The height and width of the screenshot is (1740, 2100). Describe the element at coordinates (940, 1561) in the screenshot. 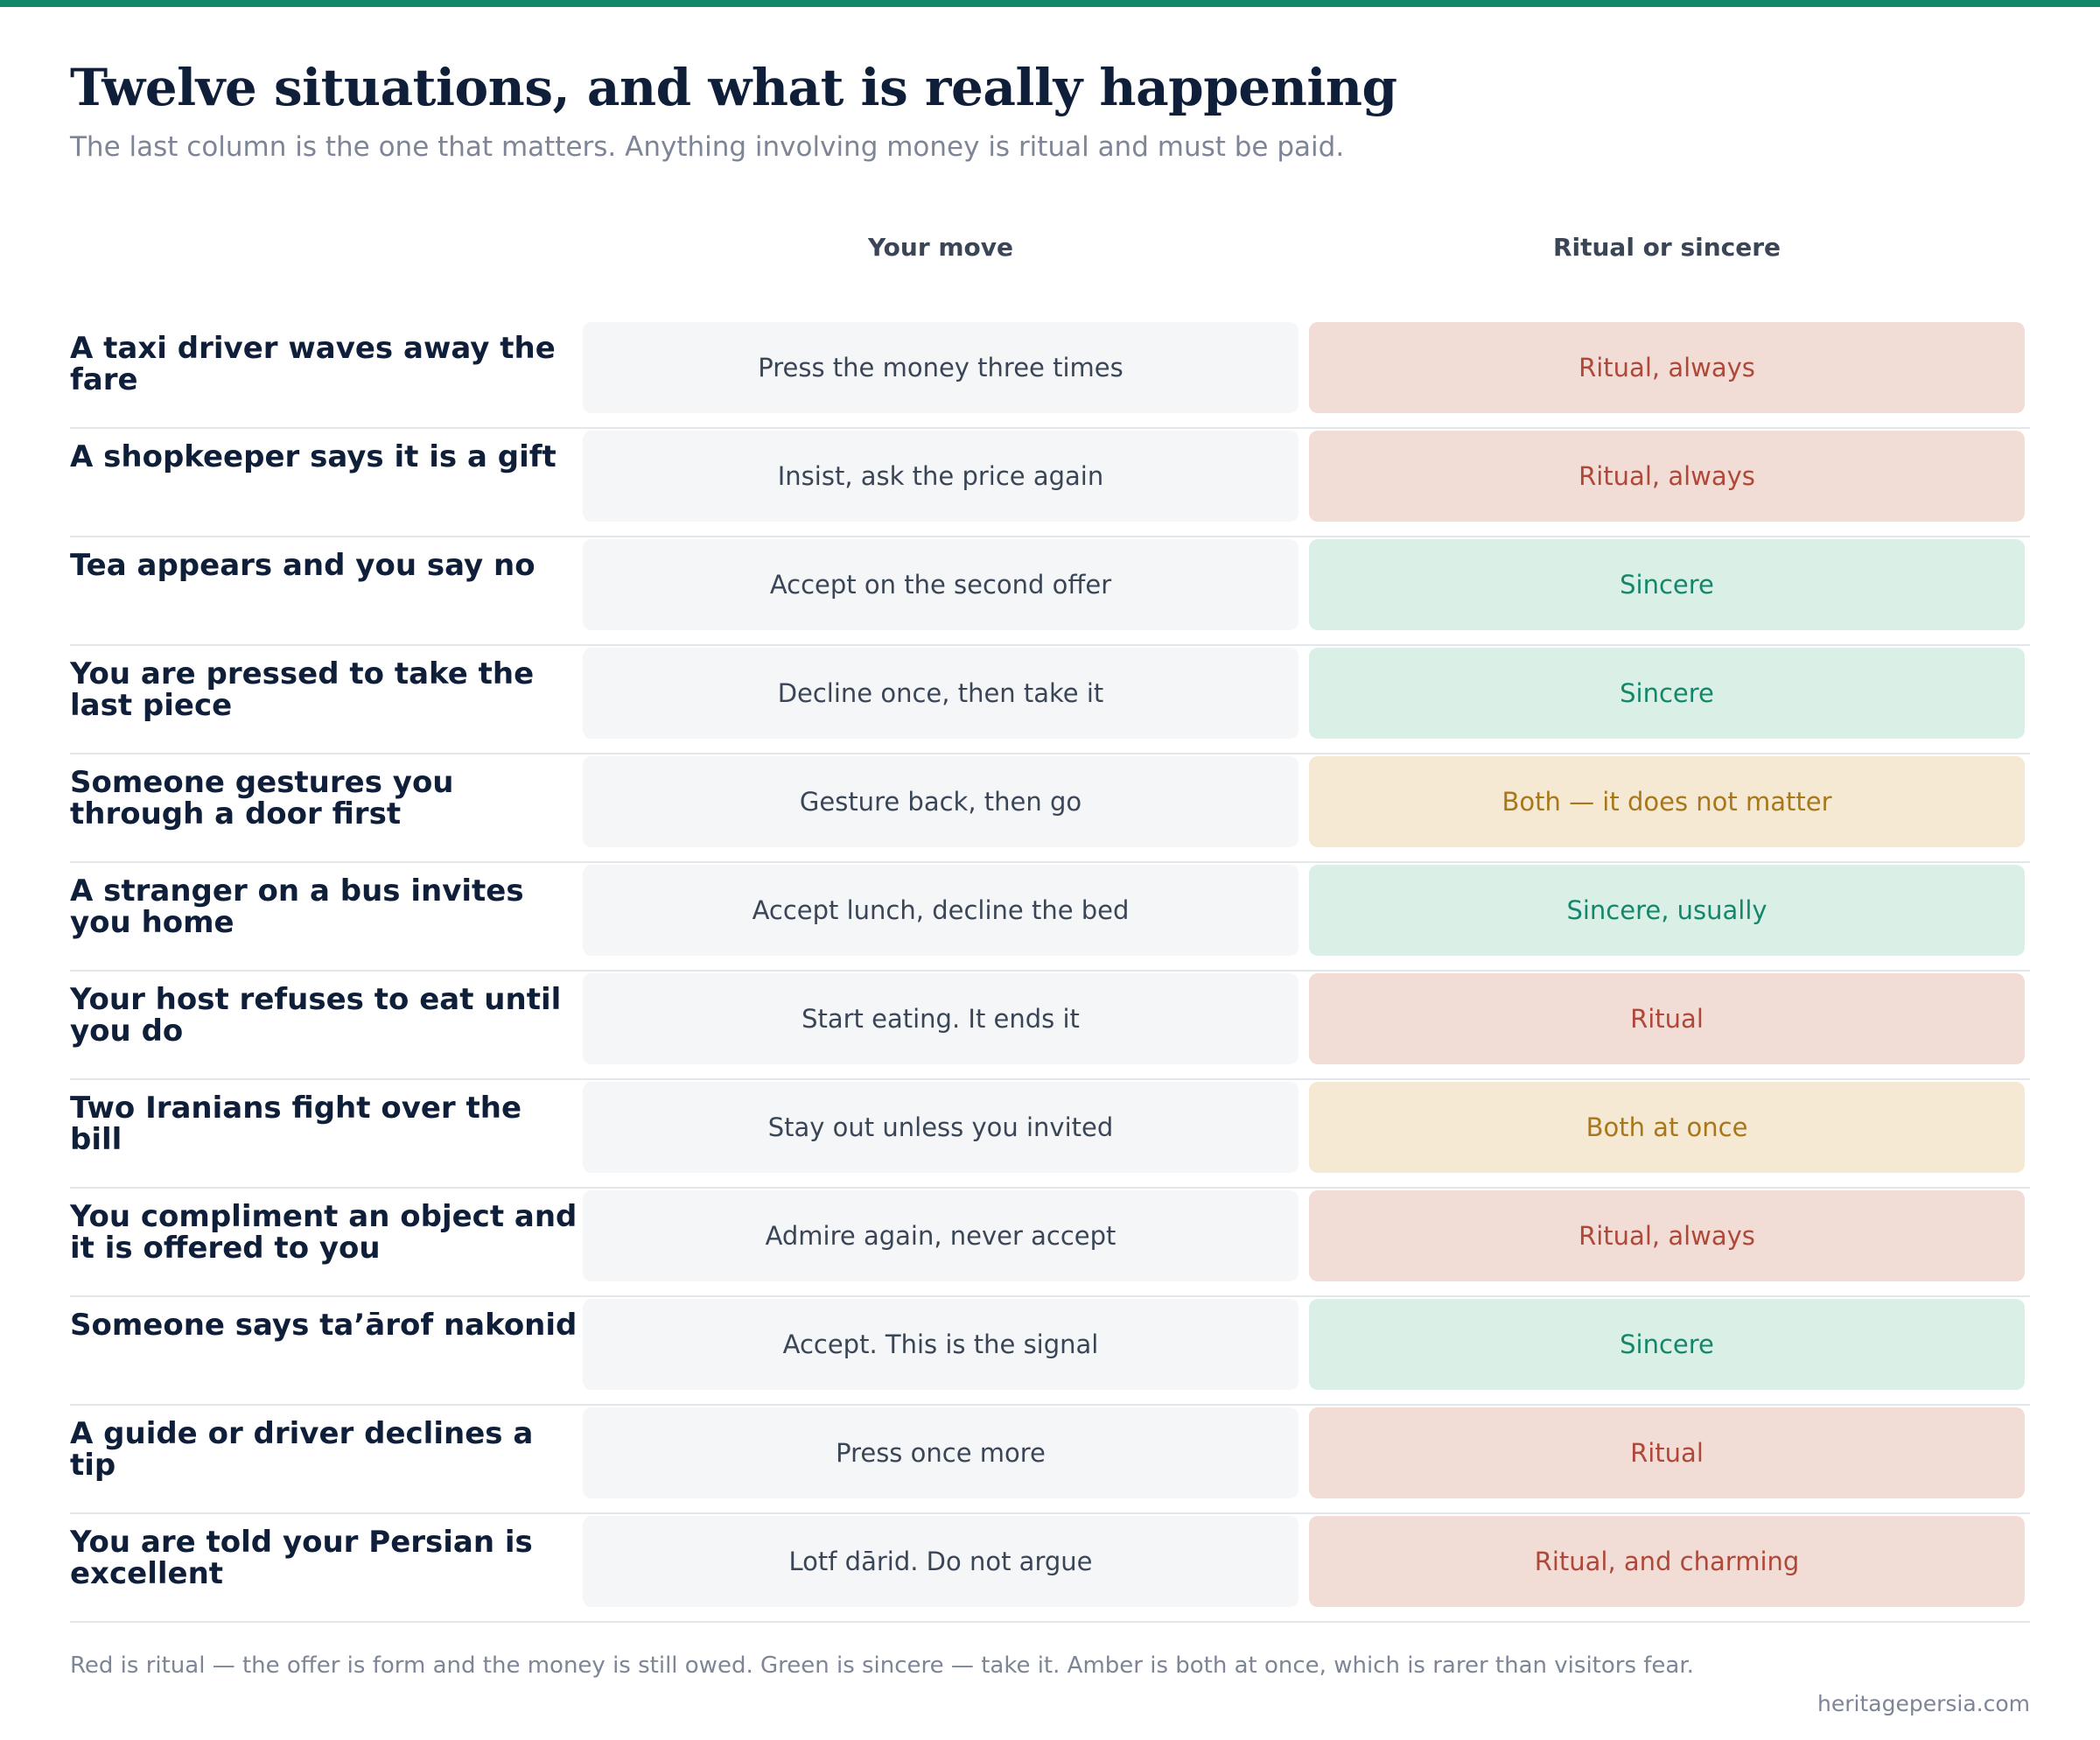

I see `move-cell: Lotf dārid. Do not argue` at that location.